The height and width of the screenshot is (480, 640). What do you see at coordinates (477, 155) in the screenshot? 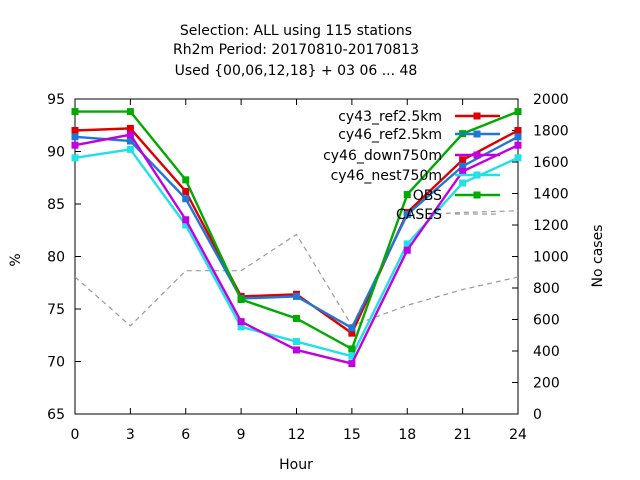
I see `legend-marker-cy46-down750m` at bounding box center [477, 155].